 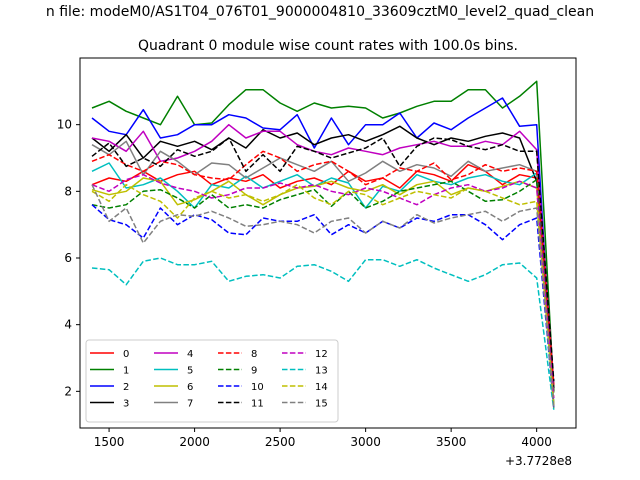 What do you see at coordinates (538, 461) in the screenshot?
I see `x-offset-label: +3.7728e8` at bounding box center [538, 461].